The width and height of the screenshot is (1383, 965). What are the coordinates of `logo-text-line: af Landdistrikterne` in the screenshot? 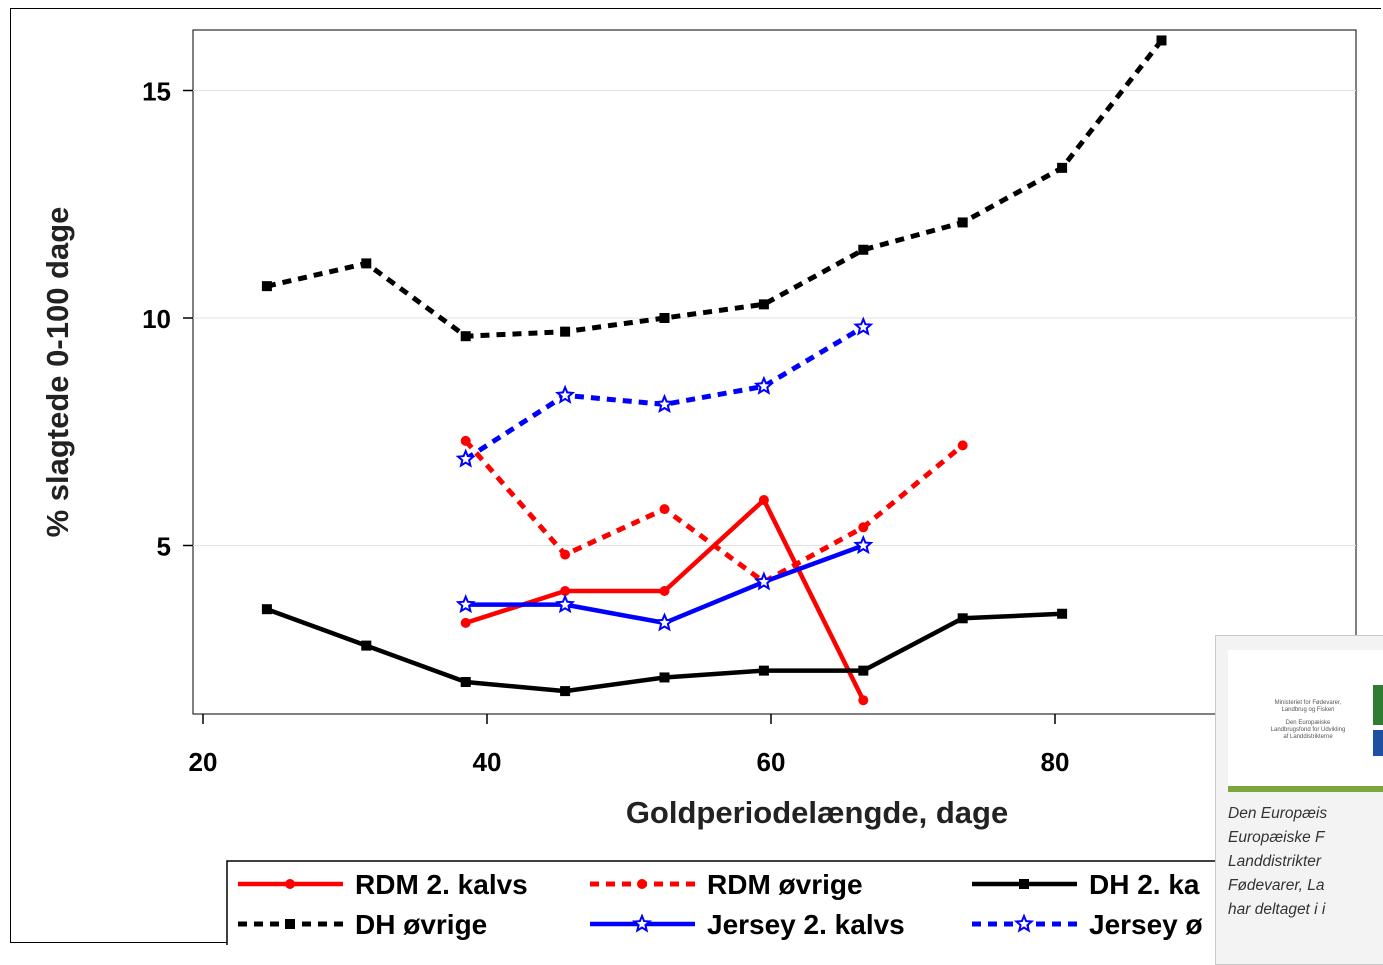 It's located at (1308, 737).